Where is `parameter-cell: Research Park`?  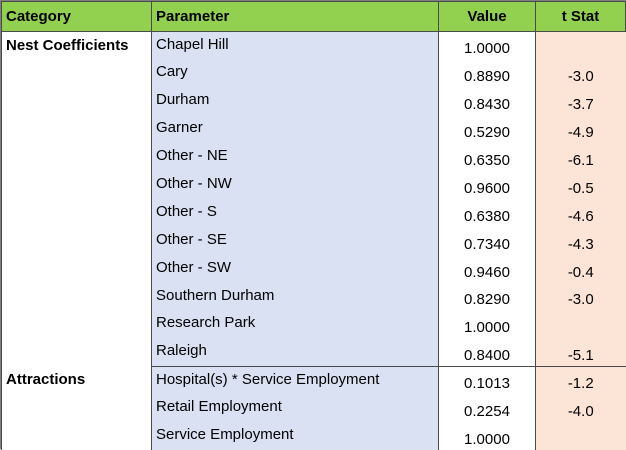
parameter-cell: Research Park is located at coordinates (295, 324).